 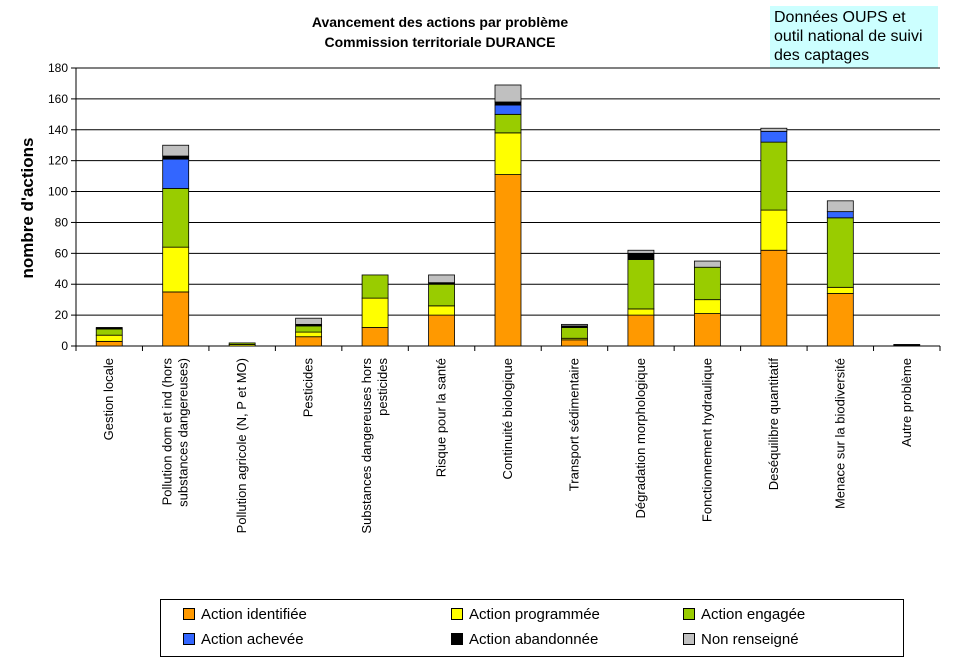 I want to click on legend-item: Action abandonnée, so click(x=524, y=640).